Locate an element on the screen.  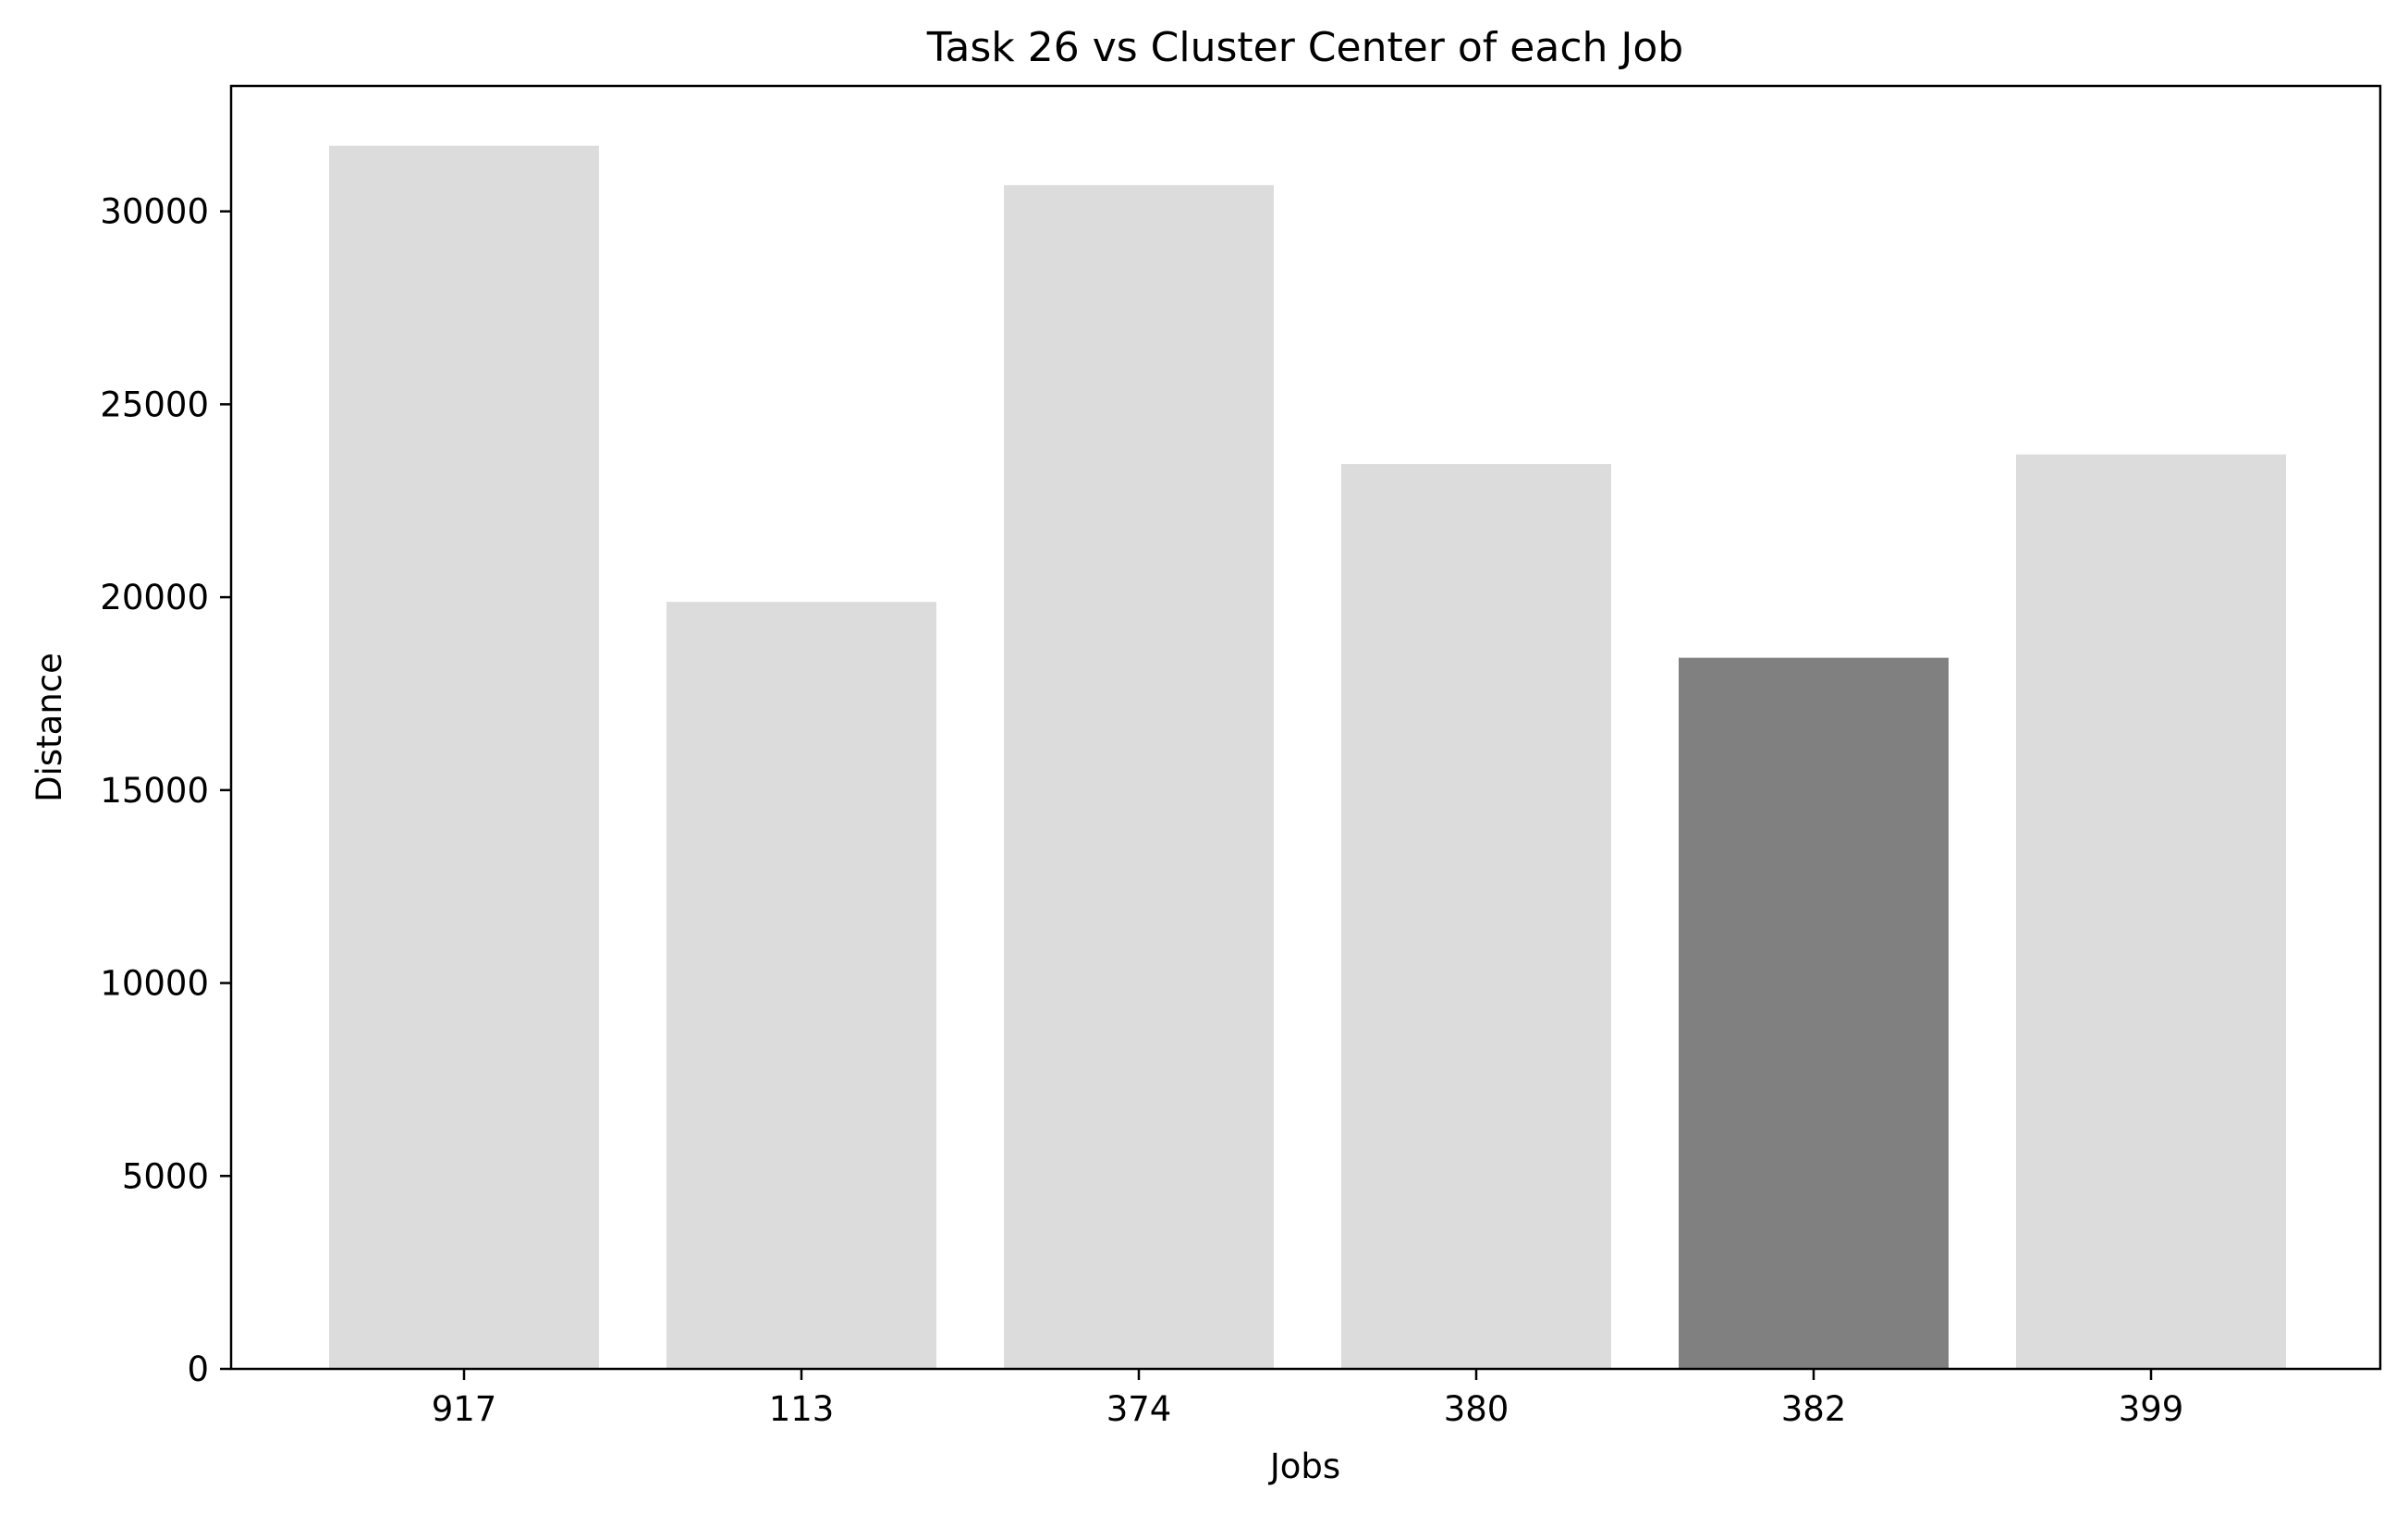
y-tick-label: 20000 is located at coordinates (154, 597).